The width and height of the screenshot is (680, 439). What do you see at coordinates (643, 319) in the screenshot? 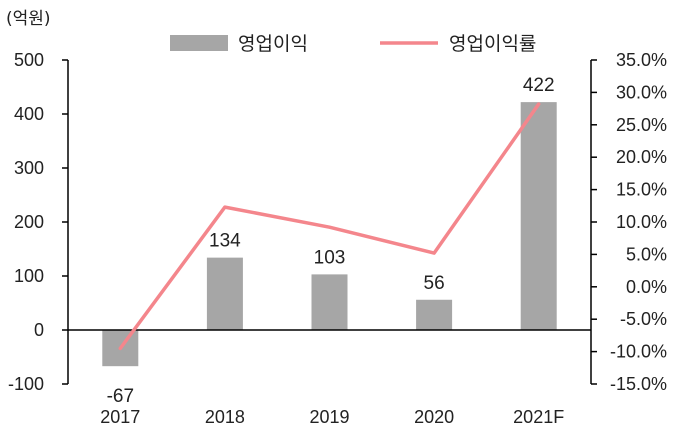
I see `right-tick-label: -5.0%` at bounding box center [643, 319].